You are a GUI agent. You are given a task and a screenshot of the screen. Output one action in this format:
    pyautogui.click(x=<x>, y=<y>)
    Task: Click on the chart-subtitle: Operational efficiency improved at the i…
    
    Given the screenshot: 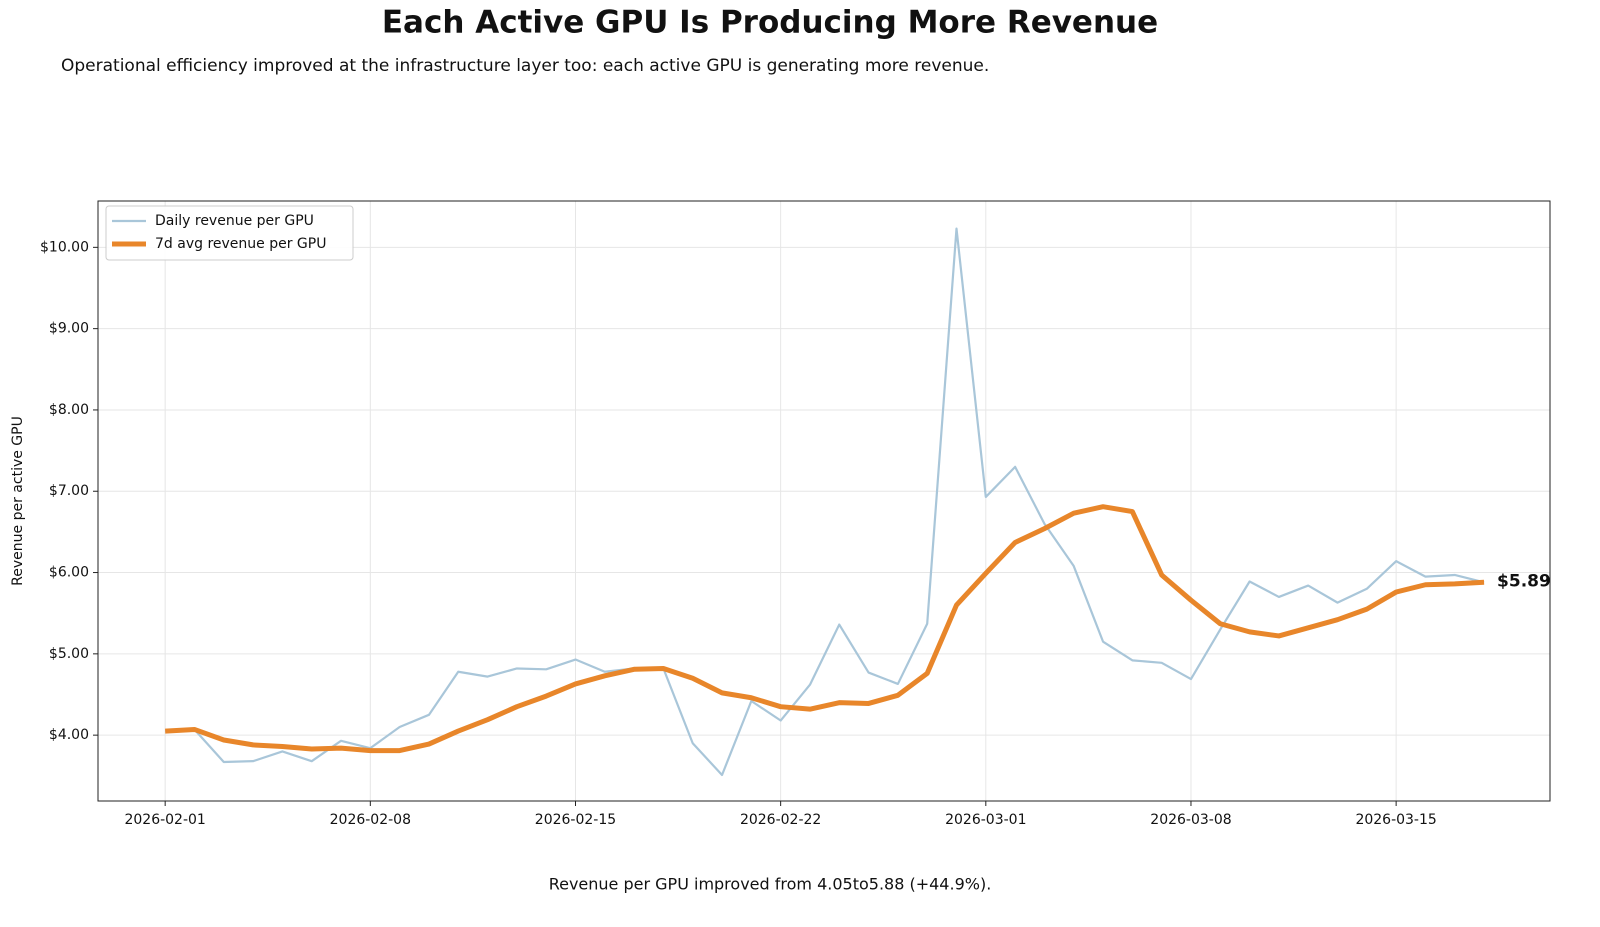 What is the action you would take?
    pyautogui.click(x=525, y=66)
    